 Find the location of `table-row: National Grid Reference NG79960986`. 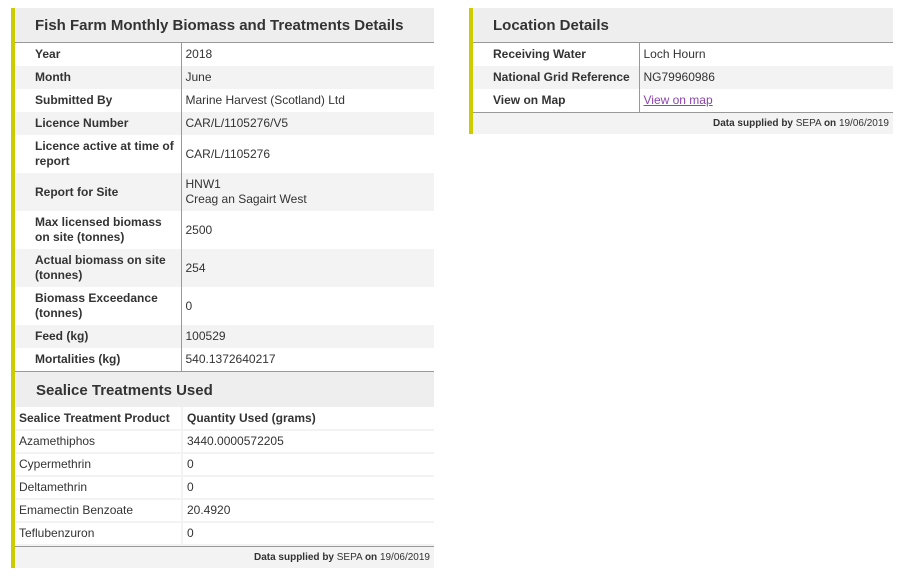

table-row: National Grid Reference NG79960986 is located at coordinates (683, 77).